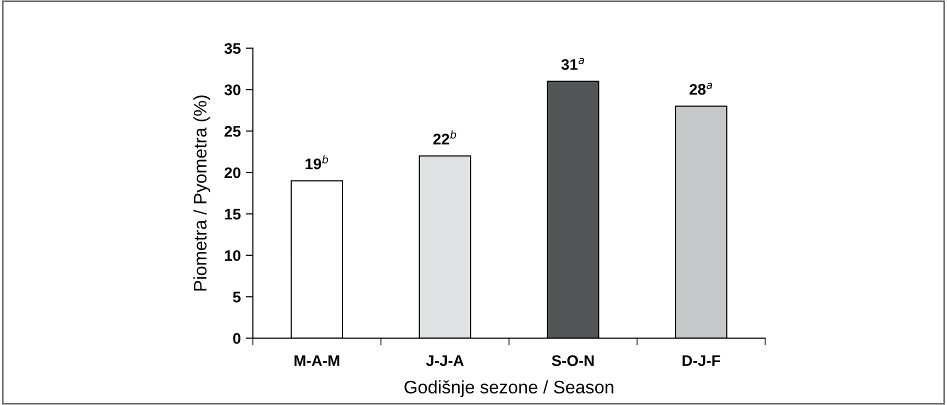 This screenshot has width=947, height=405. What do you see at coordinates (232, 90) in the screenshot?
I see `y-tick-label: 30` at bounding box center [232, 90].